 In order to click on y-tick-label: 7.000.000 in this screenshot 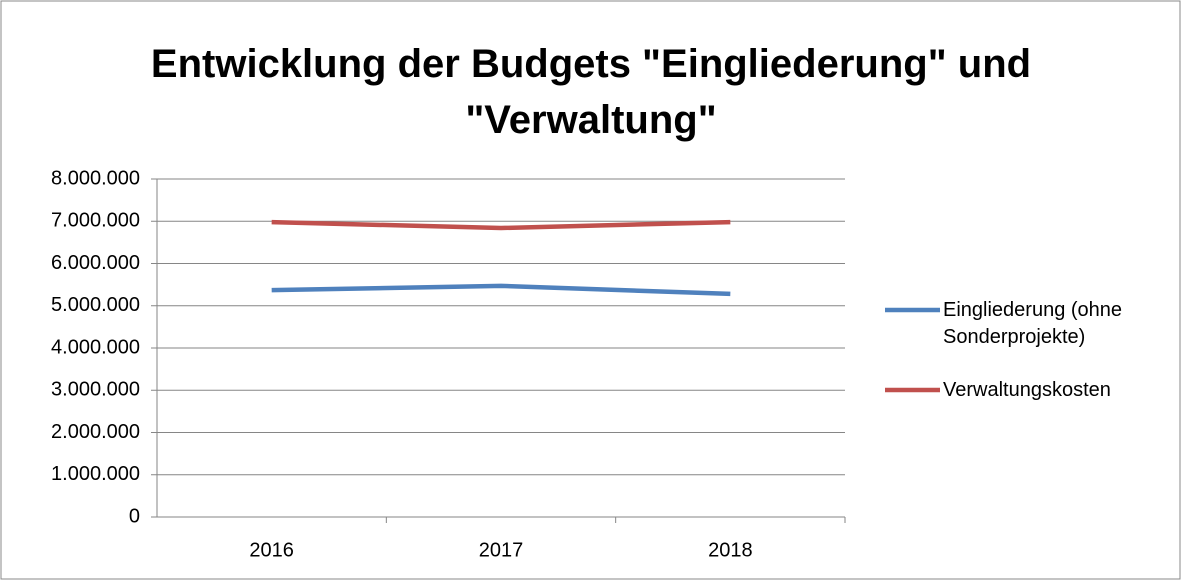, I will do `click(95, 221)`.